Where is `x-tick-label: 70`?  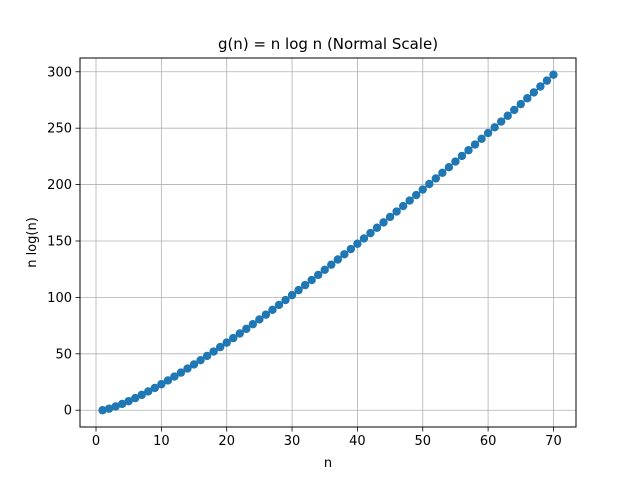
x-tick-label: 70 is located at coordinates (553, 441).